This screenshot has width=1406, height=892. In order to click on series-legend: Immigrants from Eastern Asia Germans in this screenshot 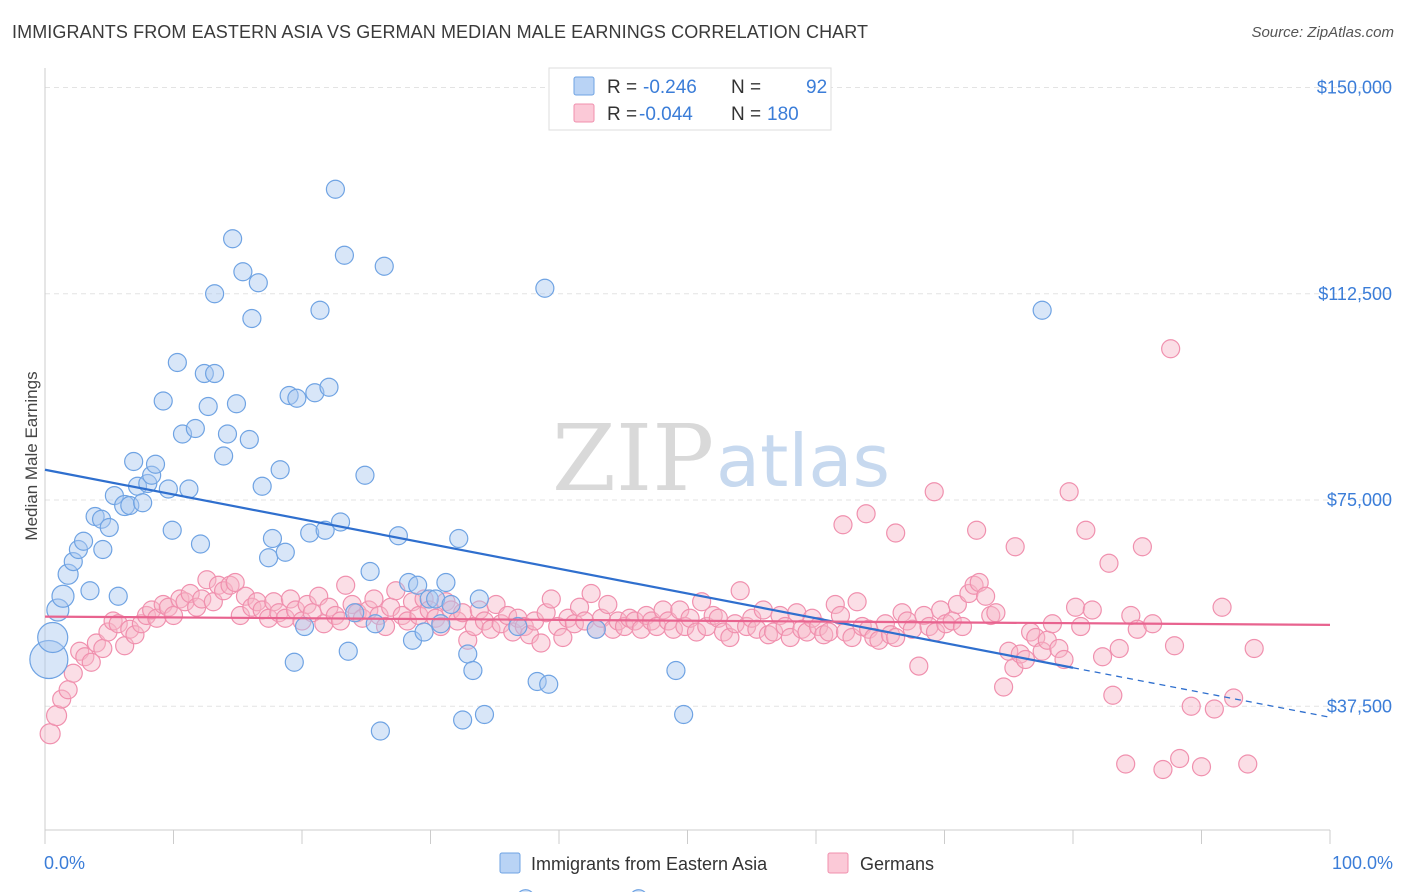, I will do `click(716, 863)`.